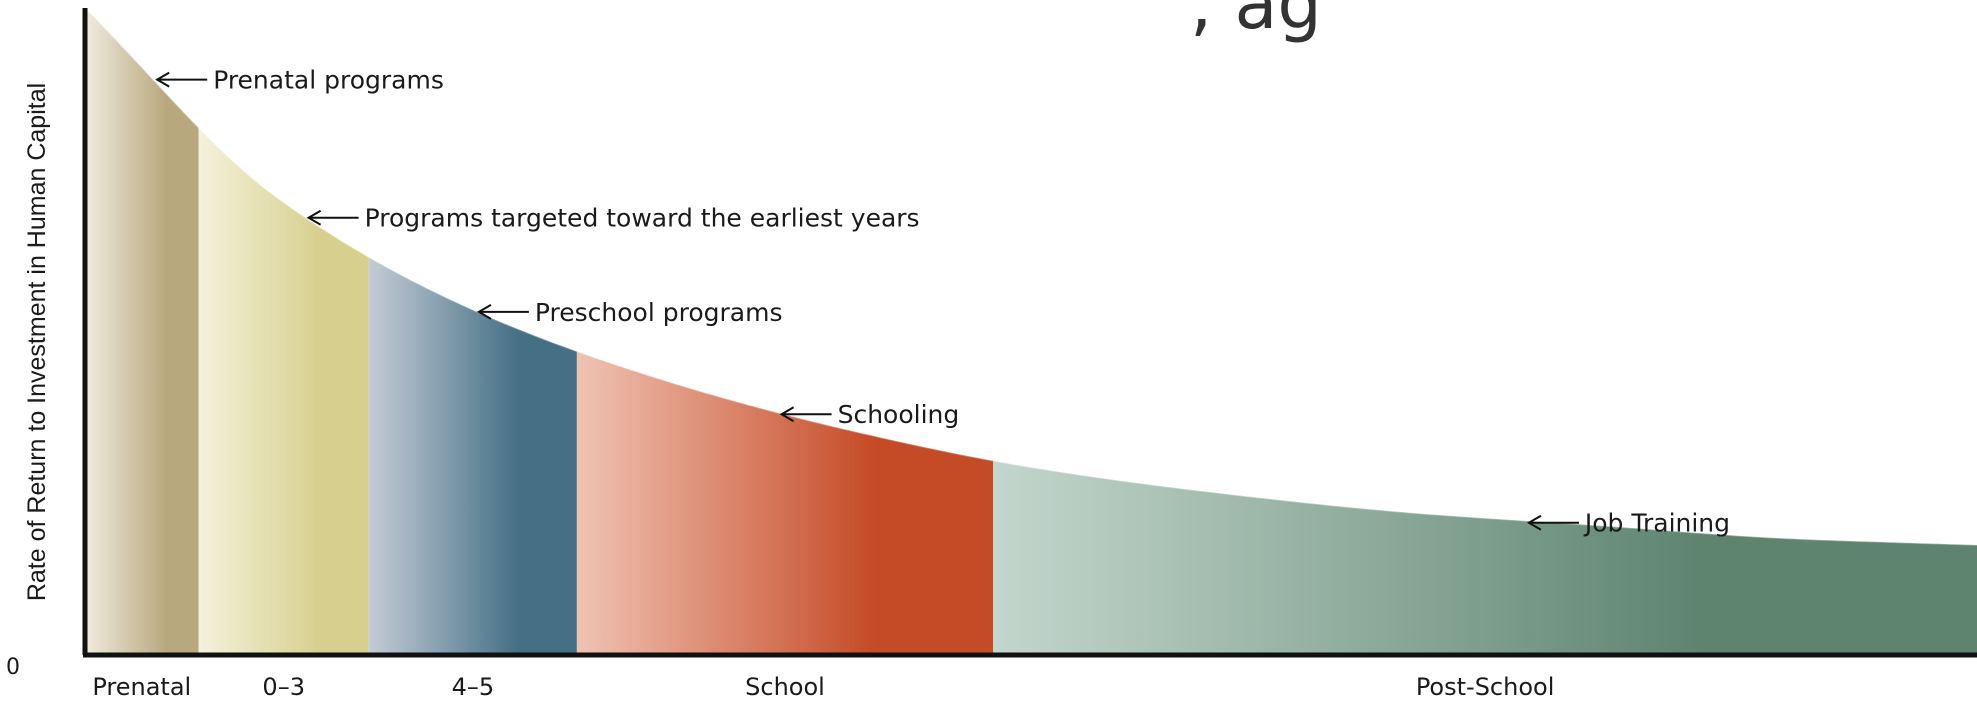 Image resolution: width=1977 pixels, height=702 pixels. Describe the element at coordinates (473, 687) in the screenshot. I see `category-label-2: 4–5` at that location.